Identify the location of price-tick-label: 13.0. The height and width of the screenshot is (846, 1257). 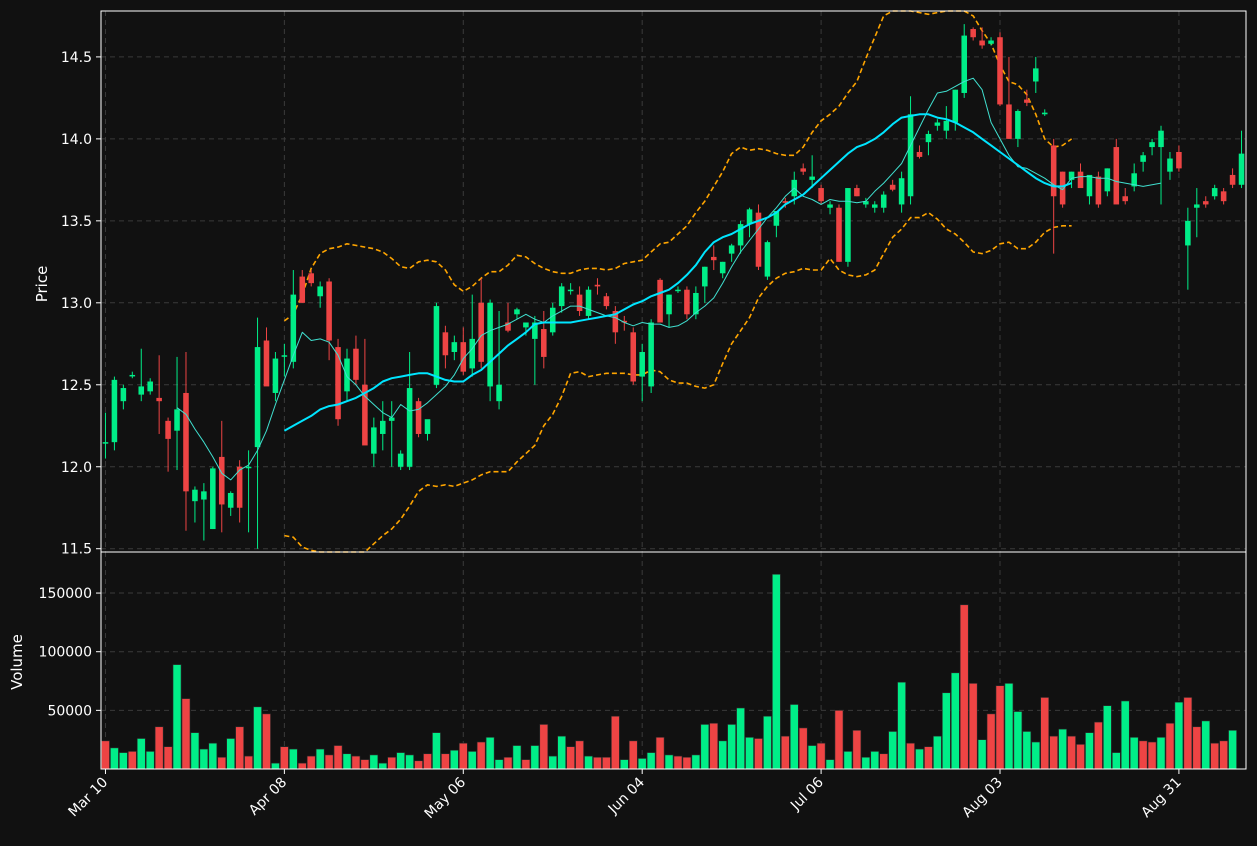
(76, 304).